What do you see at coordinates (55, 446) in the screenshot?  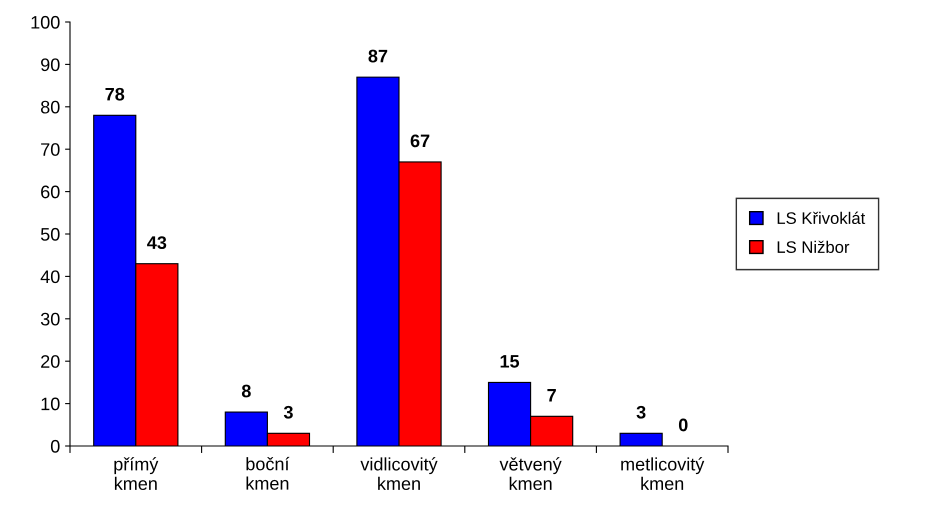 I see `y-tick-label: 0` at bounding box center [55, 446].